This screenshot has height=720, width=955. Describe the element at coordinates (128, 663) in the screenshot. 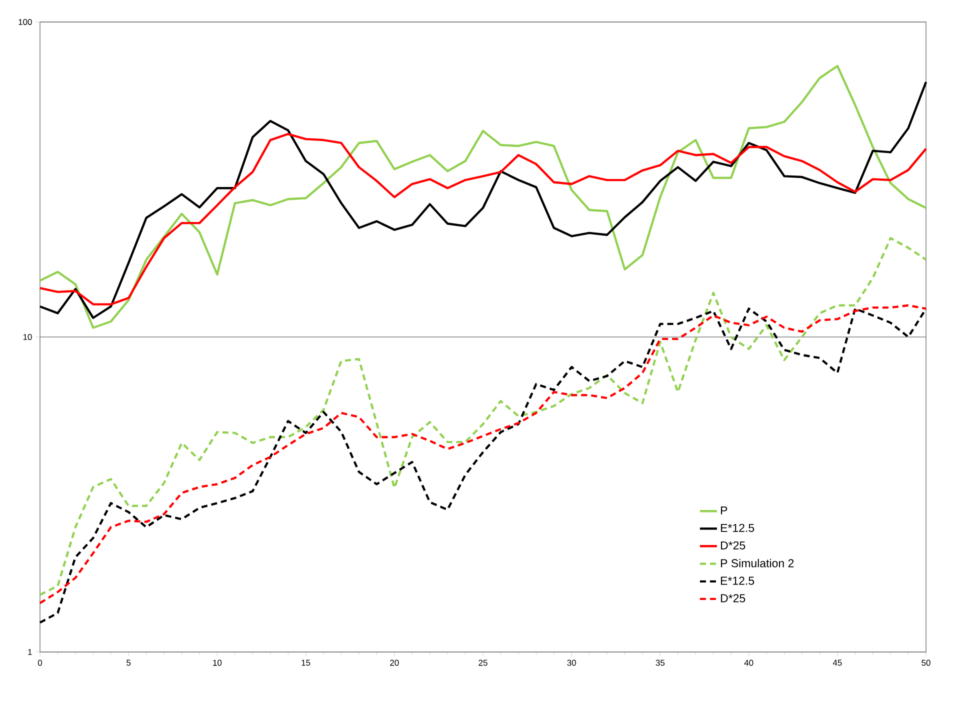

I see `x-tick-label: 5` at that location.